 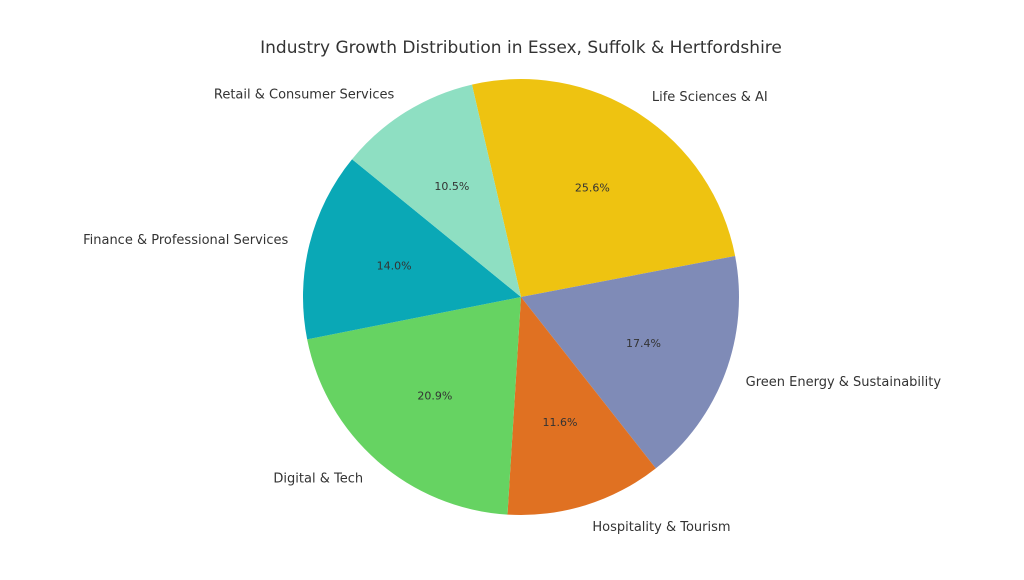 I want to click on pie-percent-label-finance-and-professional-services: 14.0%, so click(x=394, y=265).